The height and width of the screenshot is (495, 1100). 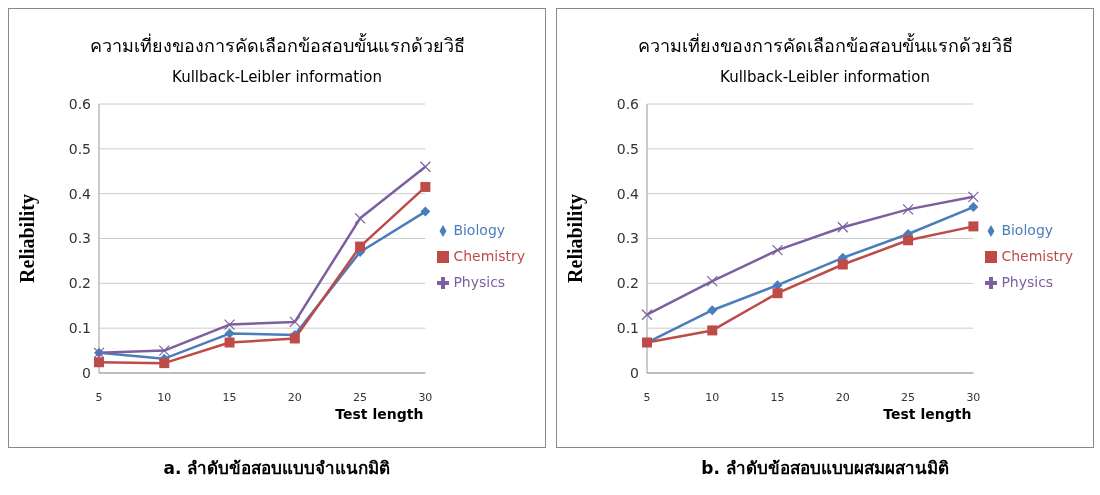 I want to click on text: b. ลำดับข้อสอบแบบผสมผสานมิติ, so click(x=825, y=468).